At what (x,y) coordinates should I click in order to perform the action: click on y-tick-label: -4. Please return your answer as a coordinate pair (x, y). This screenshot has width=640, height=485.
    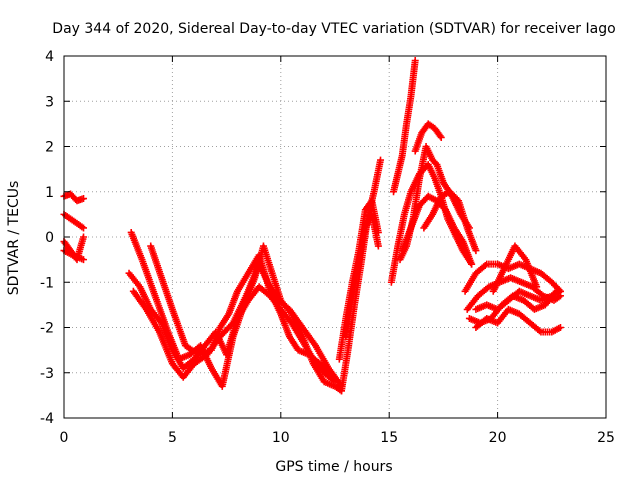
    Looking at the image, I should click on (47, 419).